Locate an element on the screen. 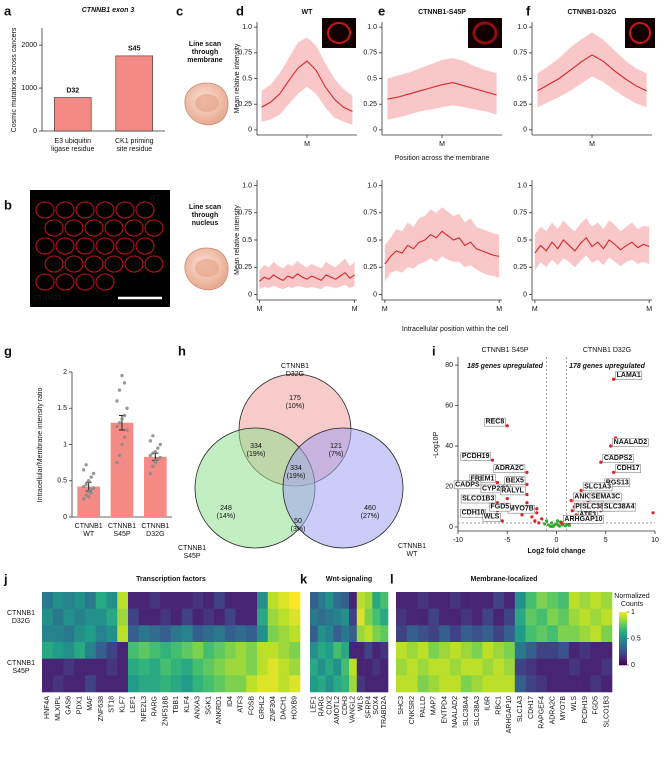  bar is located at coordinates (72, 114).